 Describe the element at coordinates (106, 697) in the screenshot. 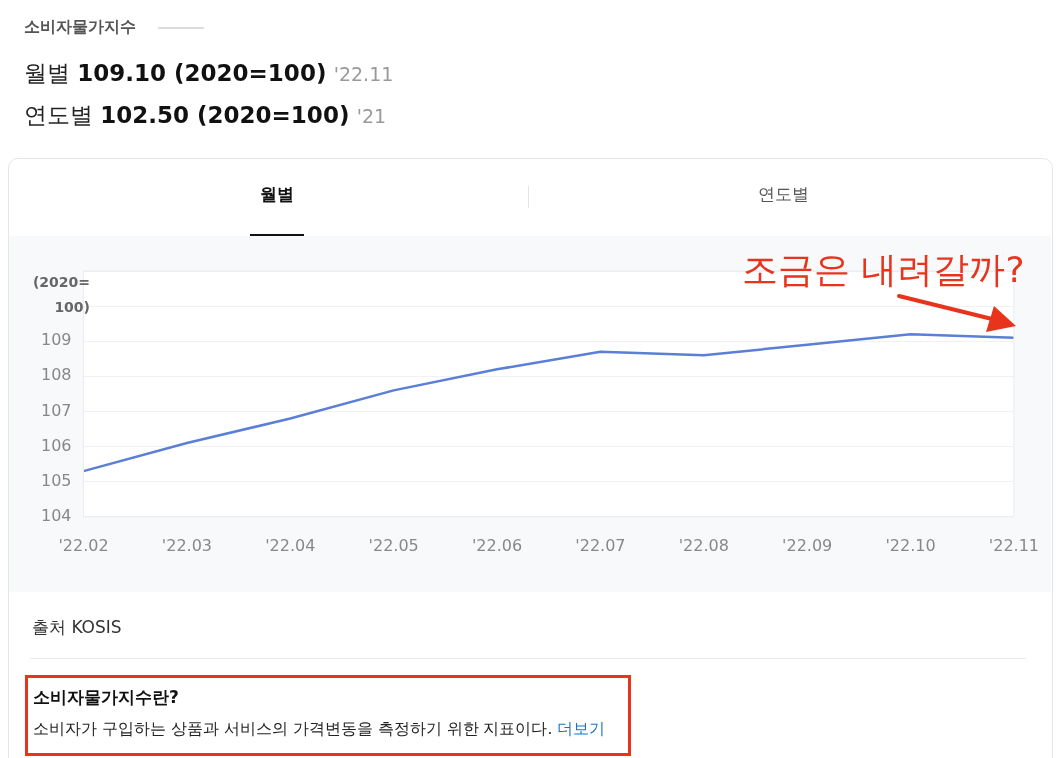

I see `text: 소비자물가지수란?` at that location.